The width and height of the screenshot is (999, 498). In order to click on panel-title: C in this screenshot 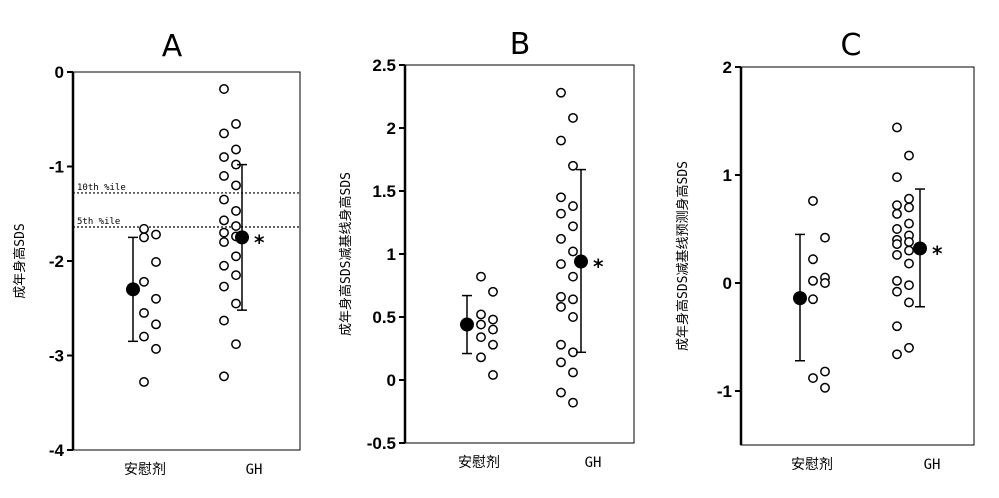, I will do `click(851, 45)`.